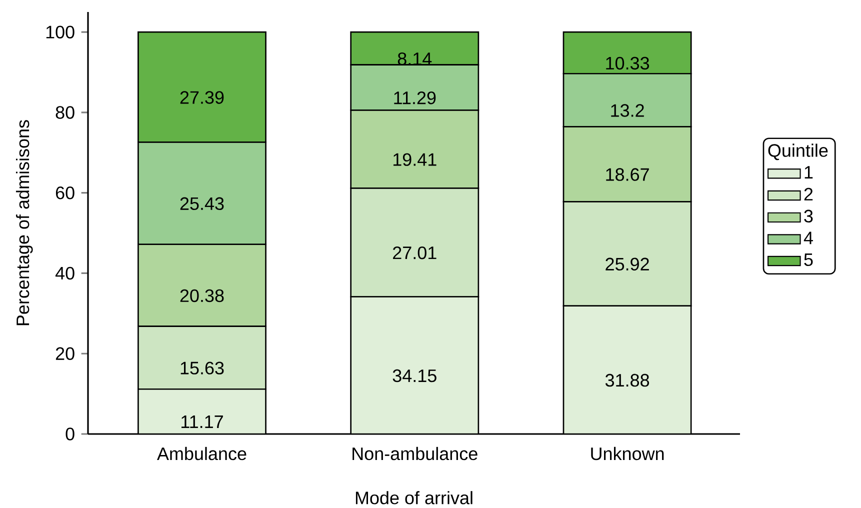  Describe the element at coordinates (414, 497) in the screenshot. I see `x-axis-title: Mode of arrival` at that location.